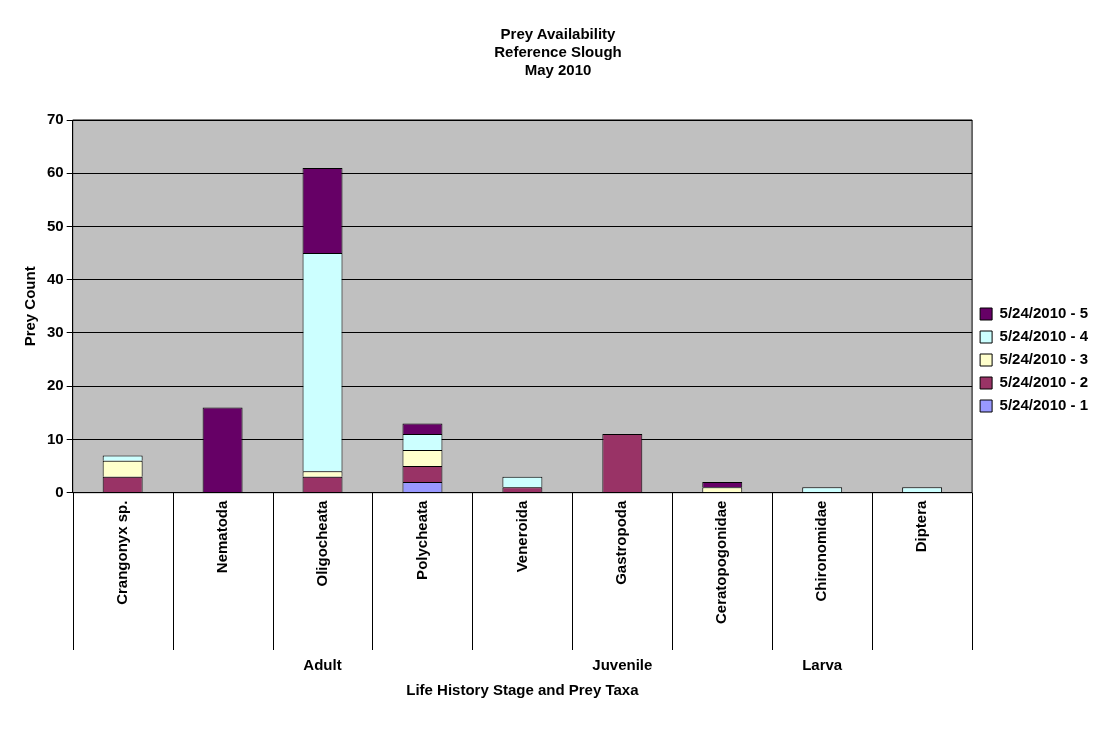 The height and width of the screenshot is (742, 1120). I want to click on y-tick-label: 0, so click(59, 491).